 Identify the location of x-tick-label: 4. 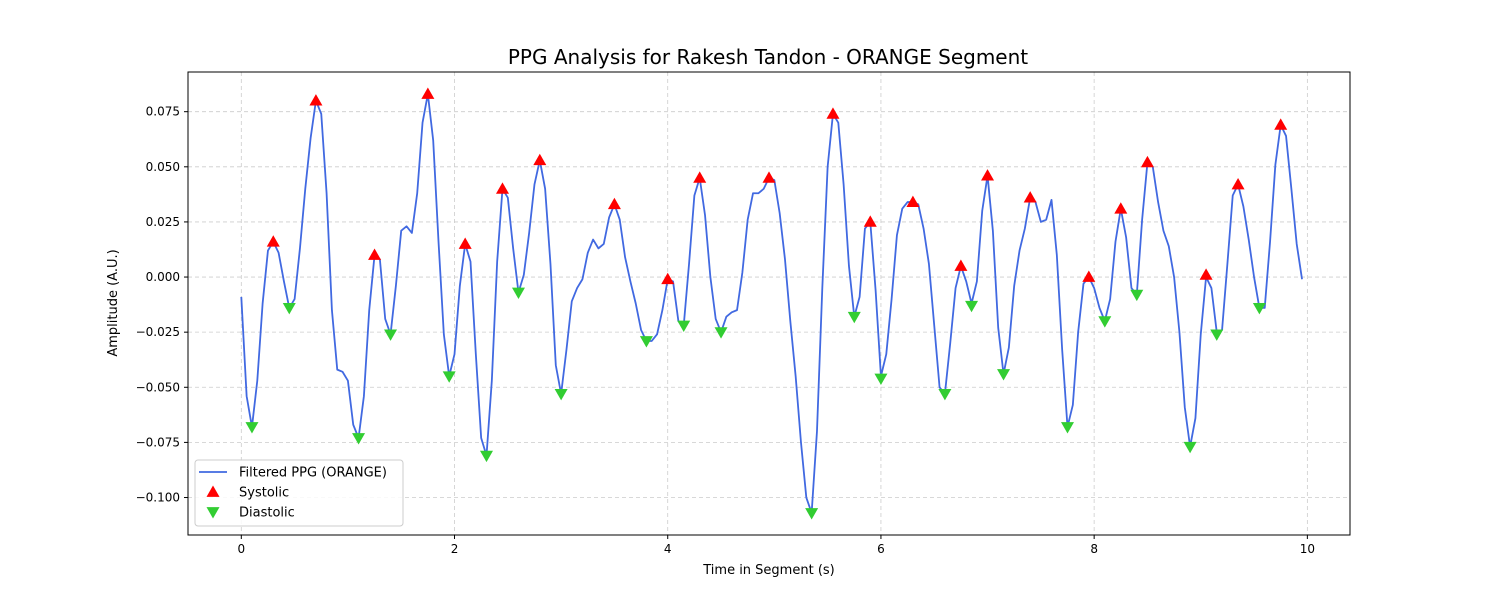
(668, 549).